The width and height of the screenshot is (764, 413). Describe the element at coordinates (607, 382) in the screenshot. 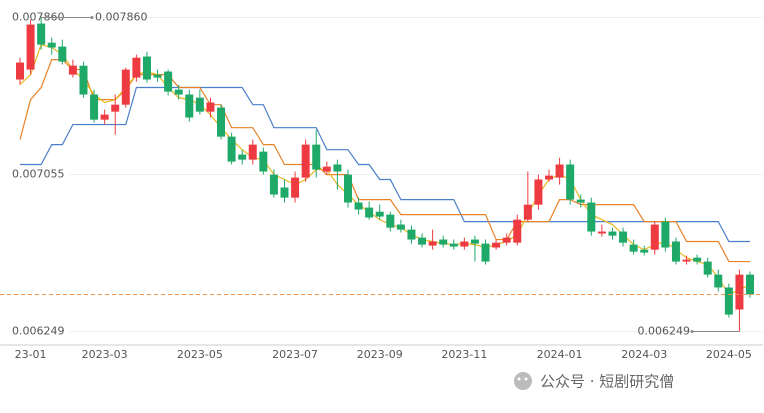

I see `watermark: 公众号 · 短剧研究僧` at that location.